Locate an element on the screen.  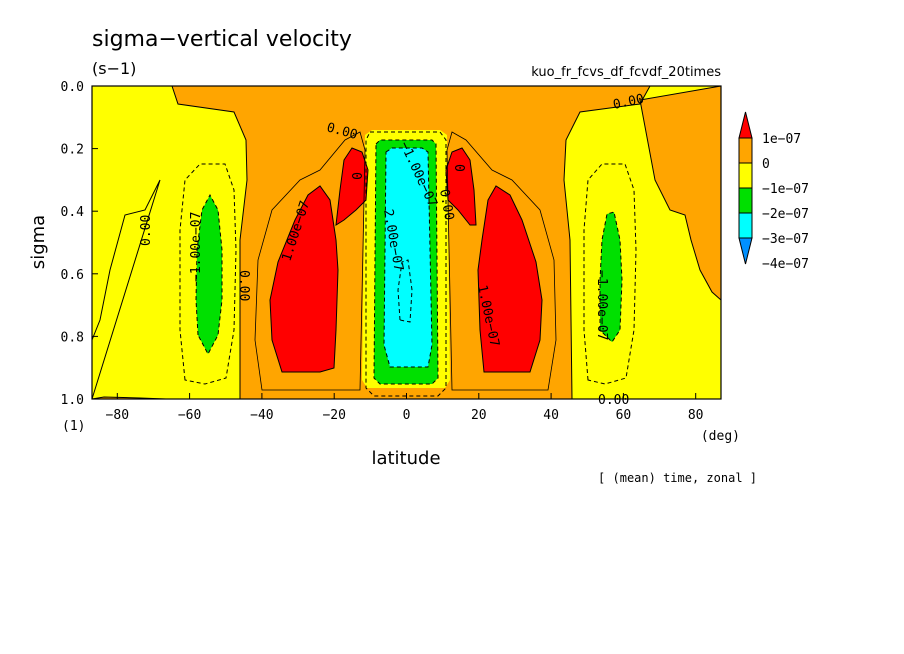
contour-label-neg1e07-left: −1.00e−07 is located at coordinates (196, 247).